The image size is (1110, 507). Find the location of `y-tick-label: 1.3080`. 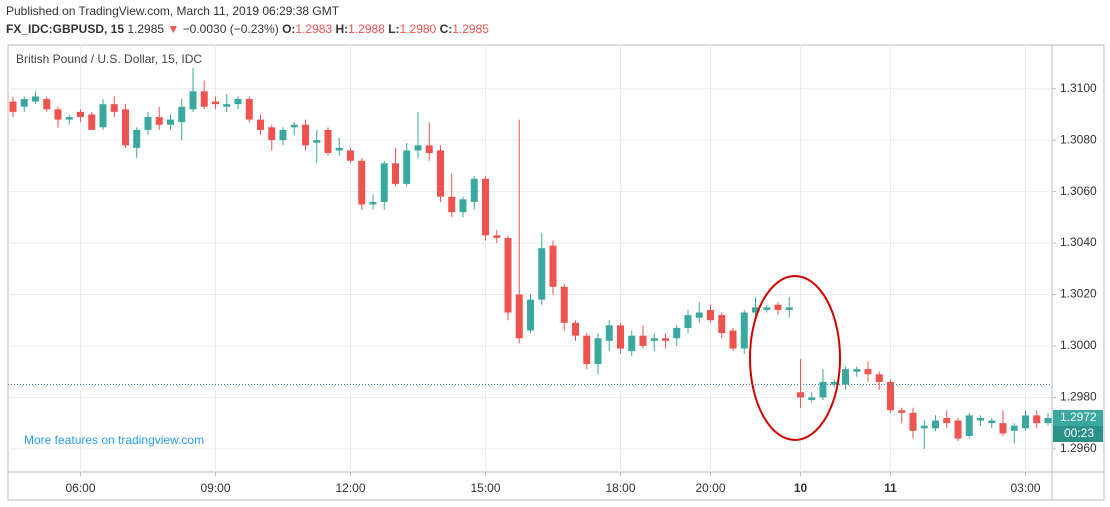

y-tick-label: 1.3080 is located at coordinates (1078, 139).